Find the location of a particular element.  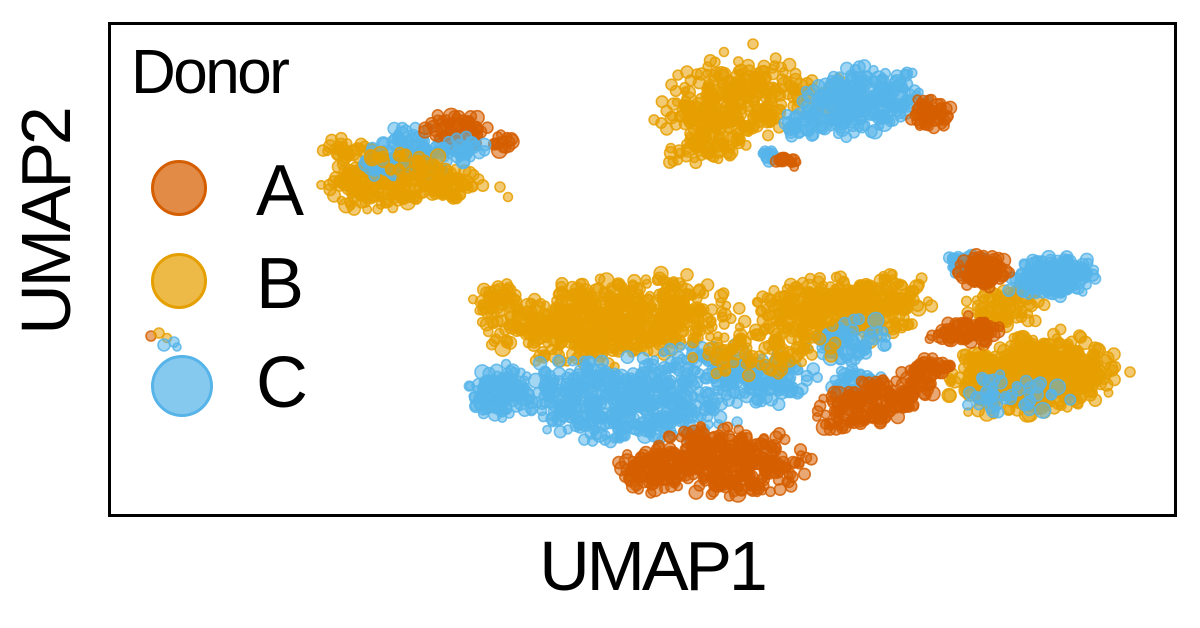

y-axis-label: UMAP2 is located at coordinates (46, 222).